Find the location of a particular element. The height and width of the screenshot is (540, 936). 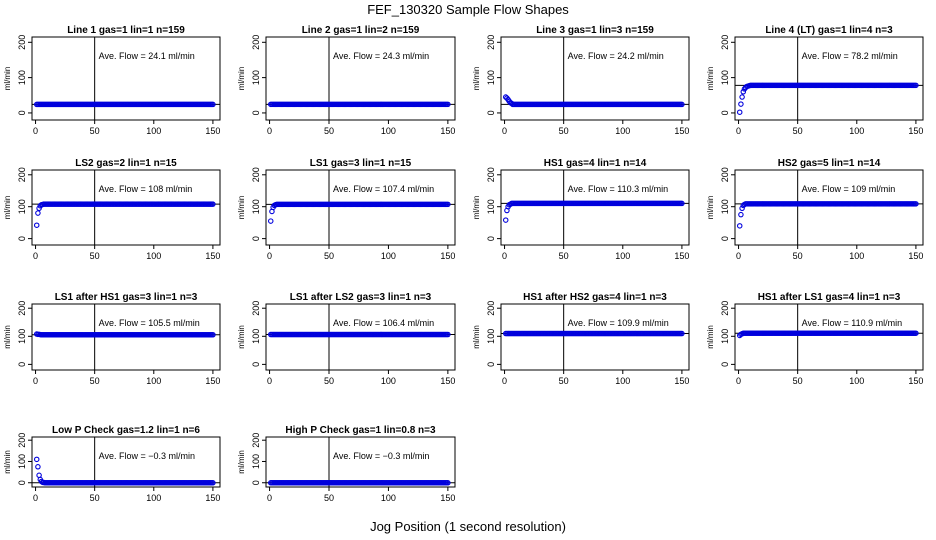

average-flow-annotation: Ave. Flow = 78.2 ml/min is located at coordinates (850, 56).